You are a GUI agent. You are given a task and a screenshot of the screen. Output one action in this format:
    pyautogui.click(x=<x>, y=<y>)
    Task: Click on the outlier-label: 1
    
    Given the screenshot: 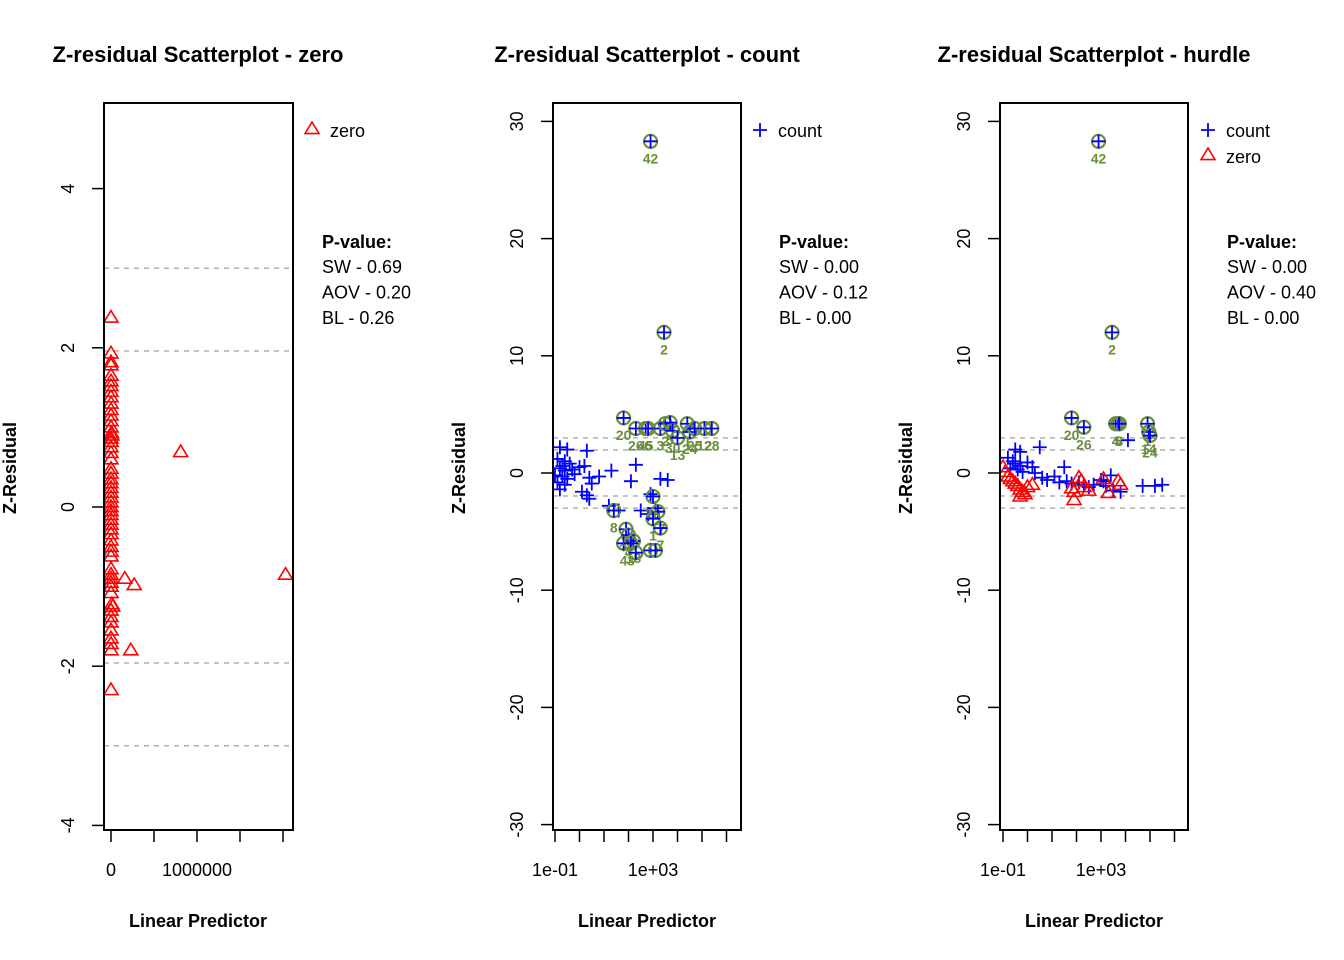 What is the action you would take?
    pyautogui.click(x=687, y=441)
    